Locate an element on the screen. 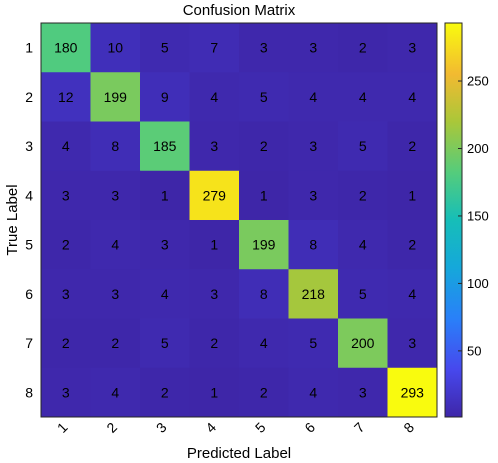  x-tick-label: 2 is located at coordinates (111, 427).